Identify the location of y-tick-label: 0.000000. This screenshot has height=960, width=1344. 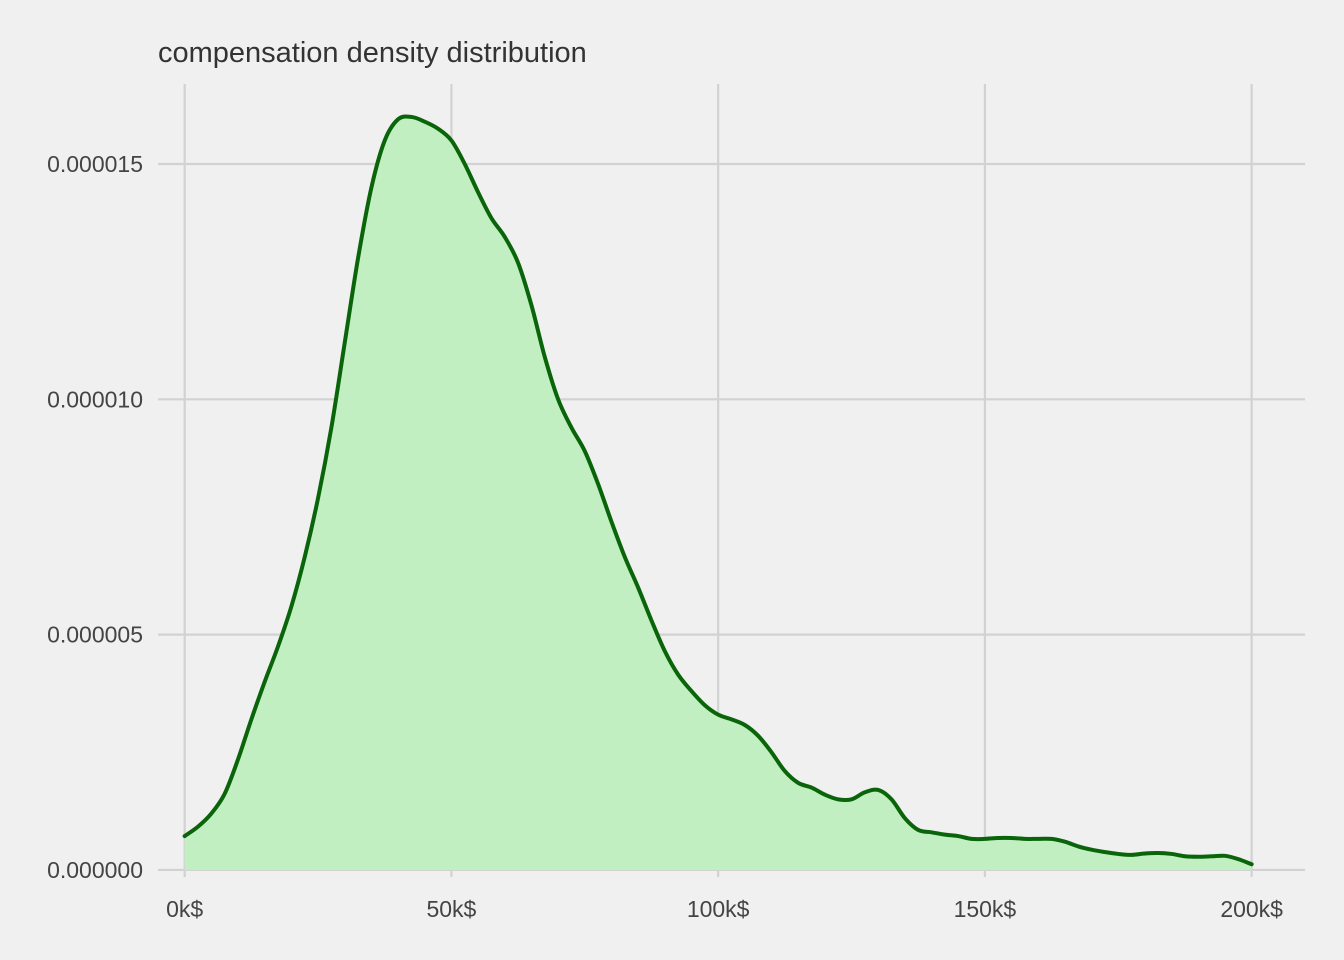
(95, 870).